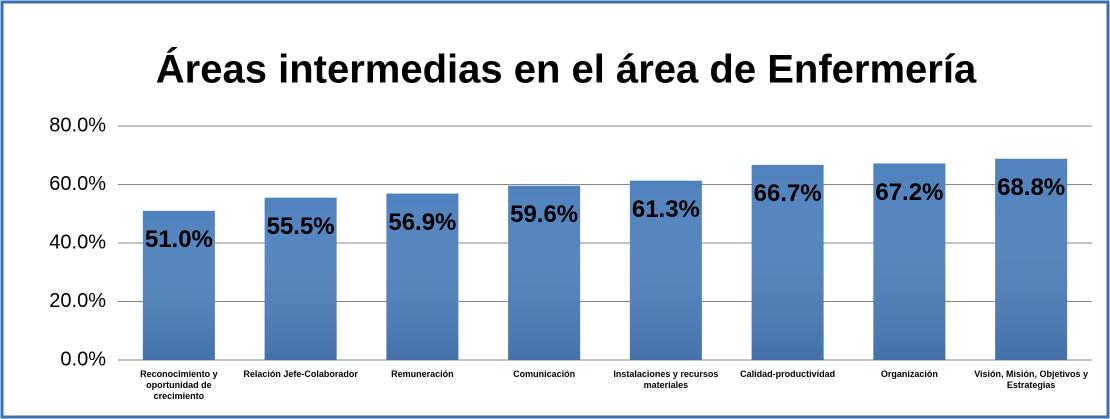 Image resolution: width=1110 pixels, height=419 pixels. Describe the element at coordinates (666, 209) in the screenshot. I see `data-label: 61.3%` at that location.